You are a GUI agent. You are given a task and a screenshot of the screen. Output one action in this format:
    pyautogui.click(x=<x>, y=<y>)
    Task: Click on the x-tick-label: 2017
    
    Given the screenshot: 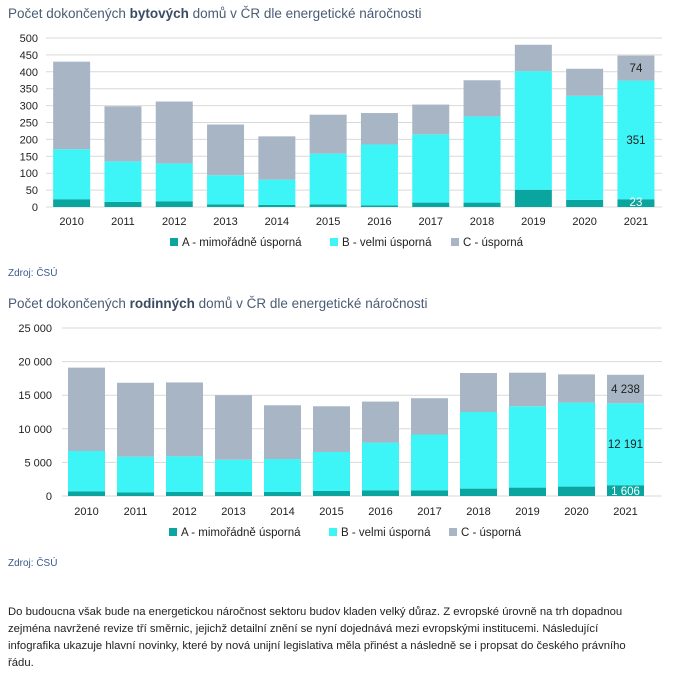 What is the action you would take?
    pyautogui.click(x=429, y=512)
    